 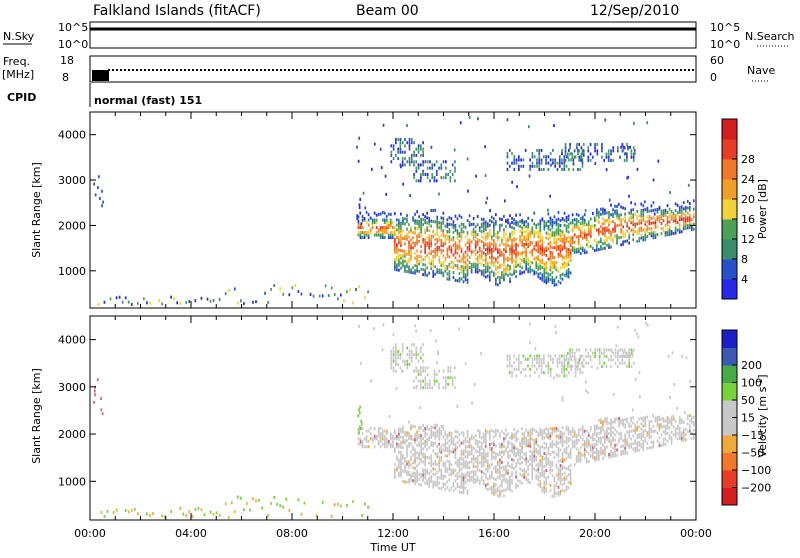 I want to click on vl-cbar-tick-label: 50, so click(x=748, y=400).